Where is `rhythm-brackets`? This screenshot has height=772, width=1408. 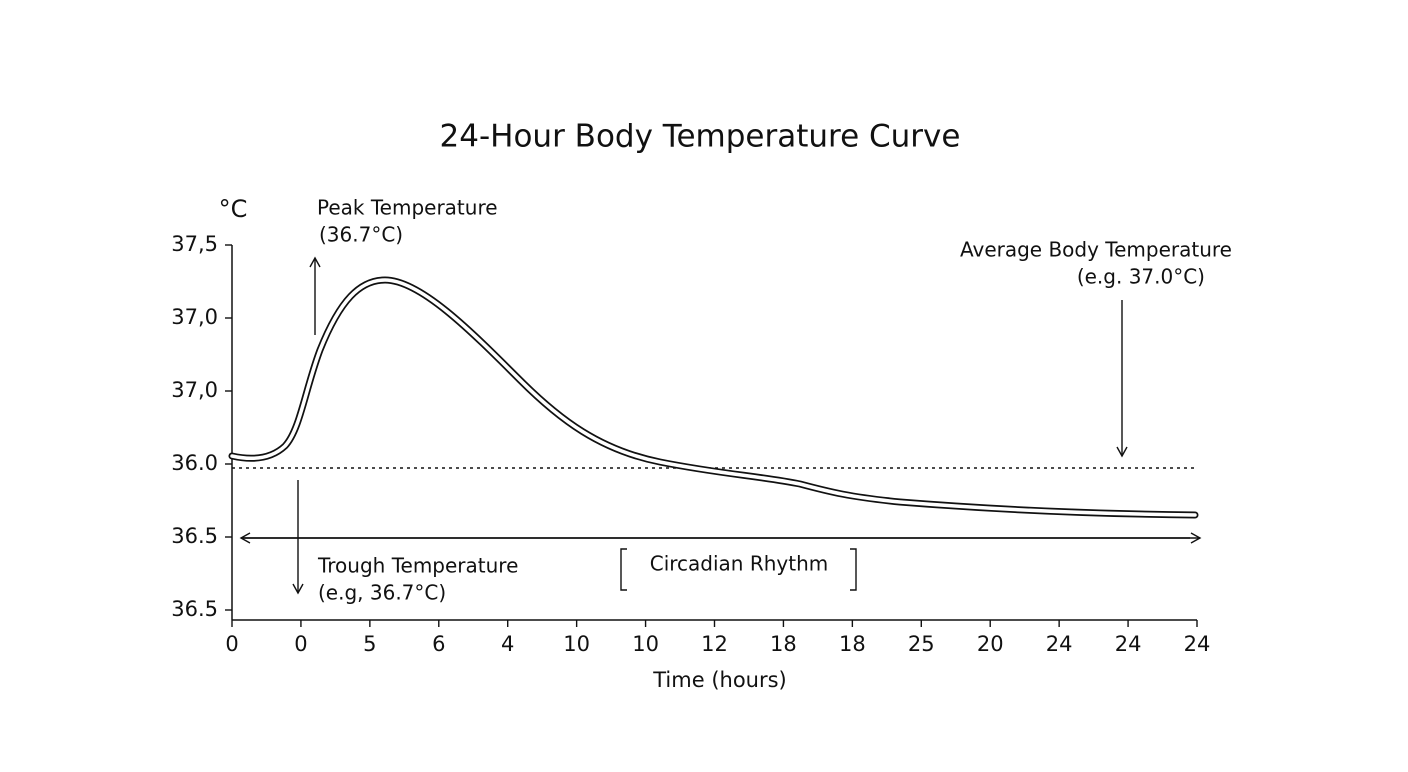 rhythm-brackets is located at coordinates (738, 569).